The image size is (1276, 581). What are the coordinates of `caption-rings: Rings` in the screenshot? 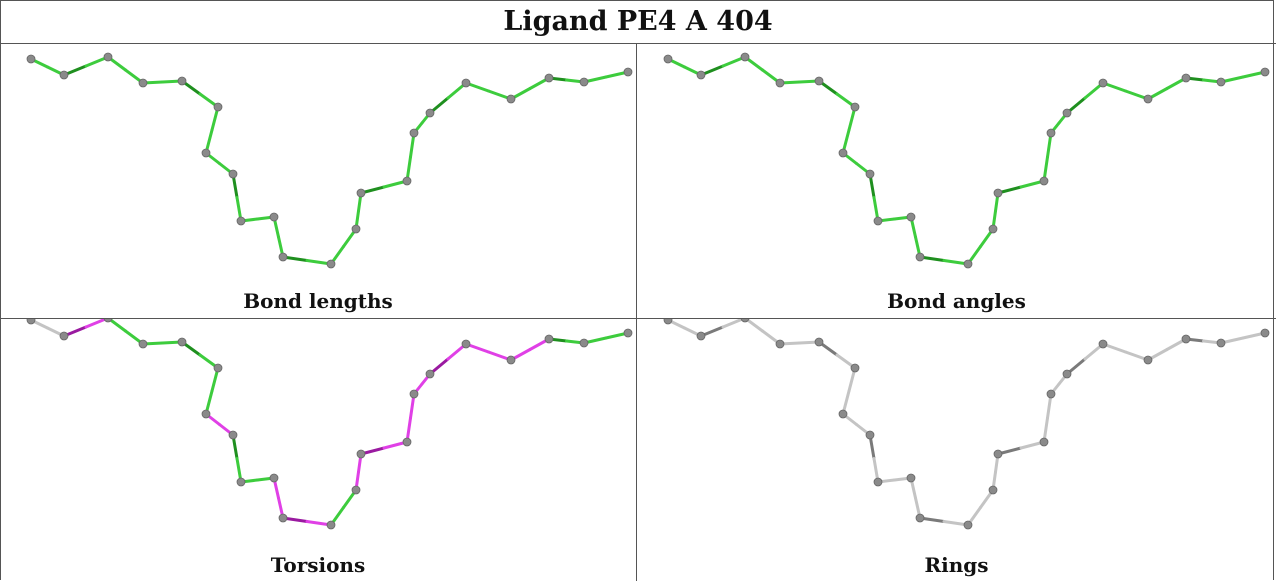 It's located at (956, 565).